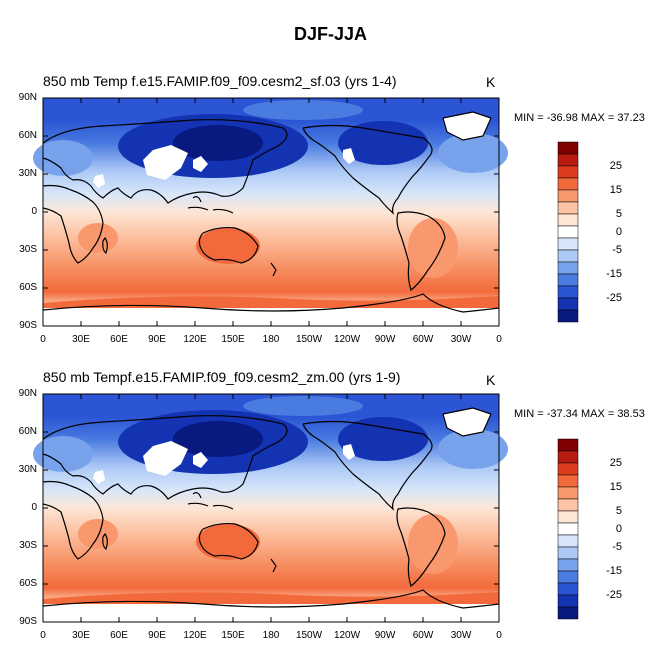  I want to click on panel-1-minmax: MIN = -36.98 MAX = 37.23, so click(579, 118).